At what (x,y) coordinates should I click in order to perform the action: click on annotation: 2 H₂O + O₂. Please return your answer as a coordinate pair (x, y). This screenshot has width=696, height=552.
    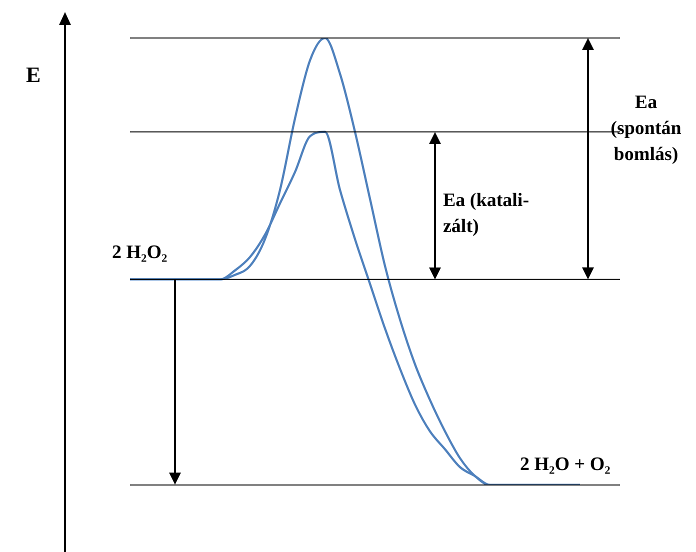
    Looking at the image, I should click on (566, 465).